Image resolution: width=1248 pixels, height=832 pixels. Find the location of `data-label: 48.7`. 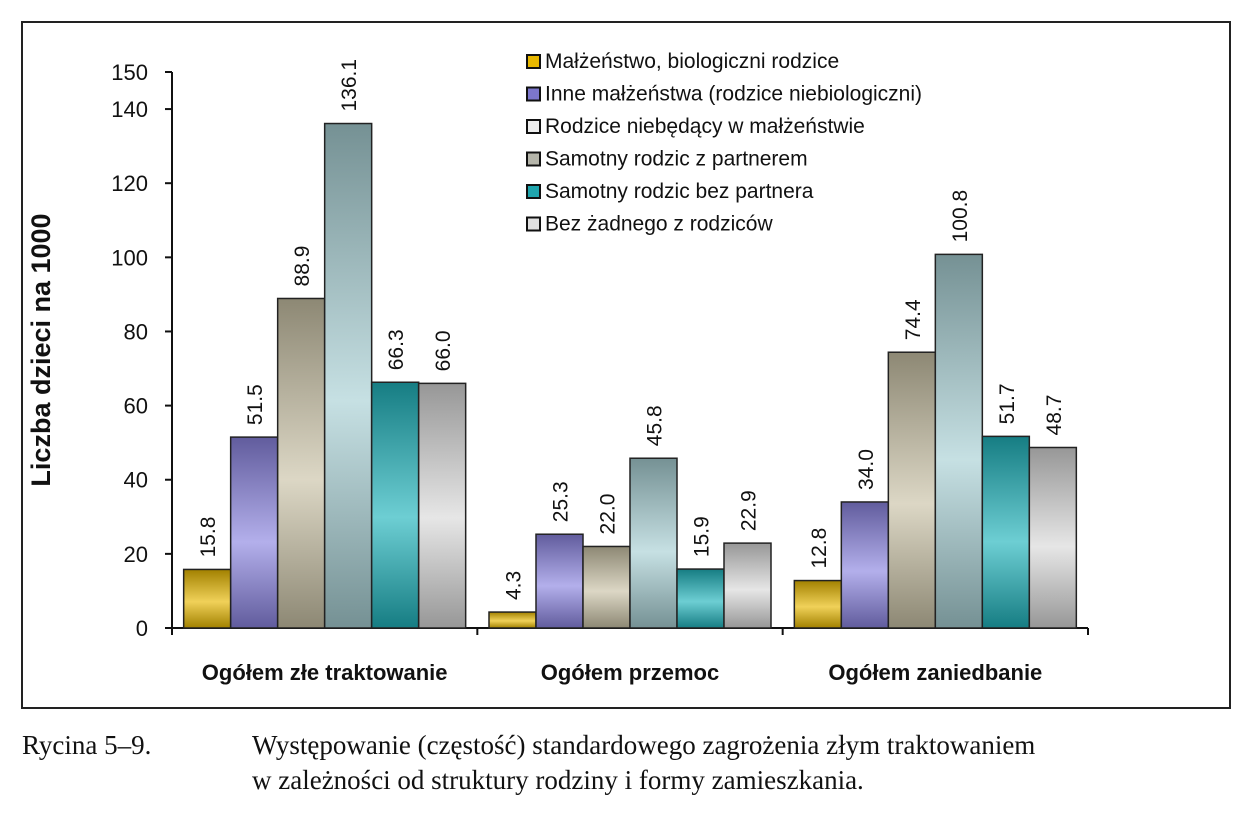

data-label: 48.7 is located at coordinates (1054, 415).